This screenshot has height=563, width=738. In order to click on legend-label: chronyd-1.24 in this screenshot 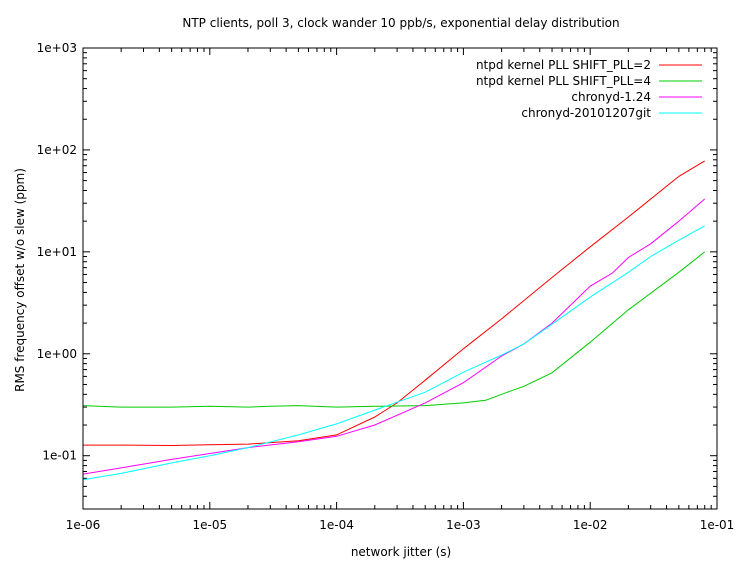, I will do `click(611, 97)`.